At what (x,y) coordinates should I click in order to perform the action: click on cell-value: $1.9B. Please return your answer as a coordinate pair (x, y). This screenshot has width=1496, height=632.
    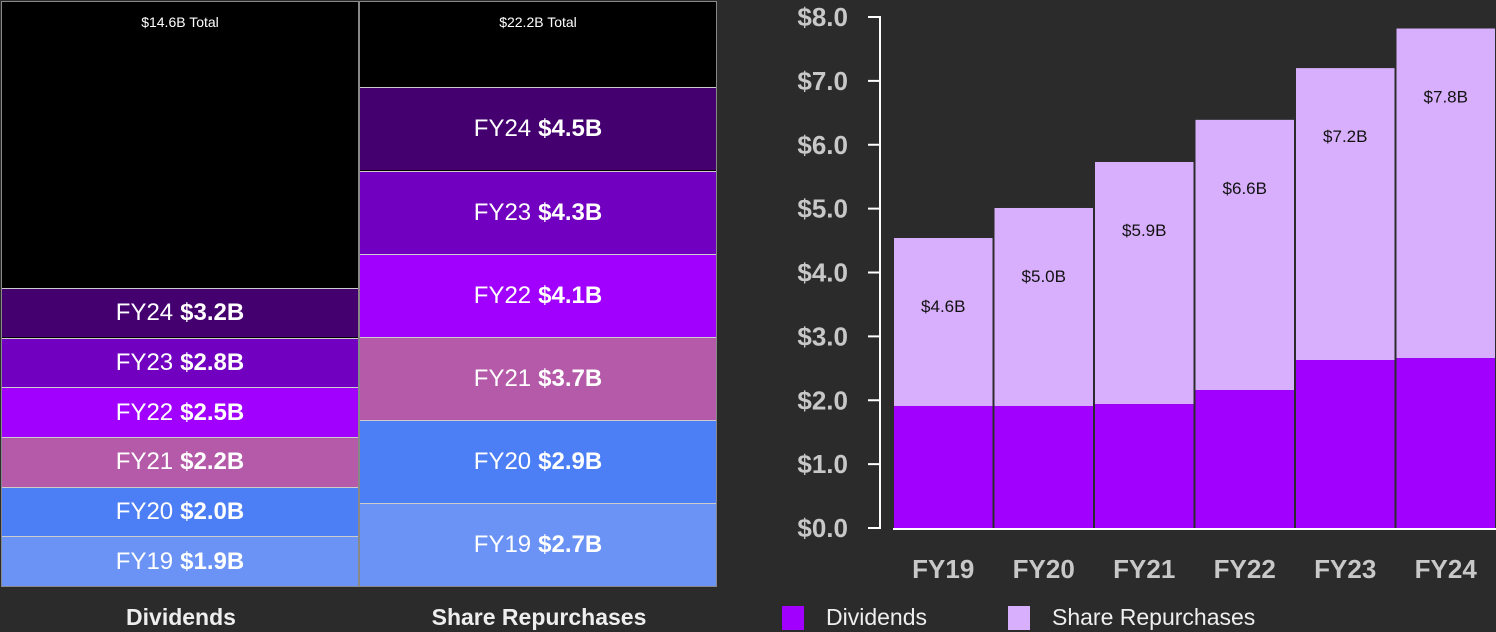
    Looking at the image, I should click on (212, 561).